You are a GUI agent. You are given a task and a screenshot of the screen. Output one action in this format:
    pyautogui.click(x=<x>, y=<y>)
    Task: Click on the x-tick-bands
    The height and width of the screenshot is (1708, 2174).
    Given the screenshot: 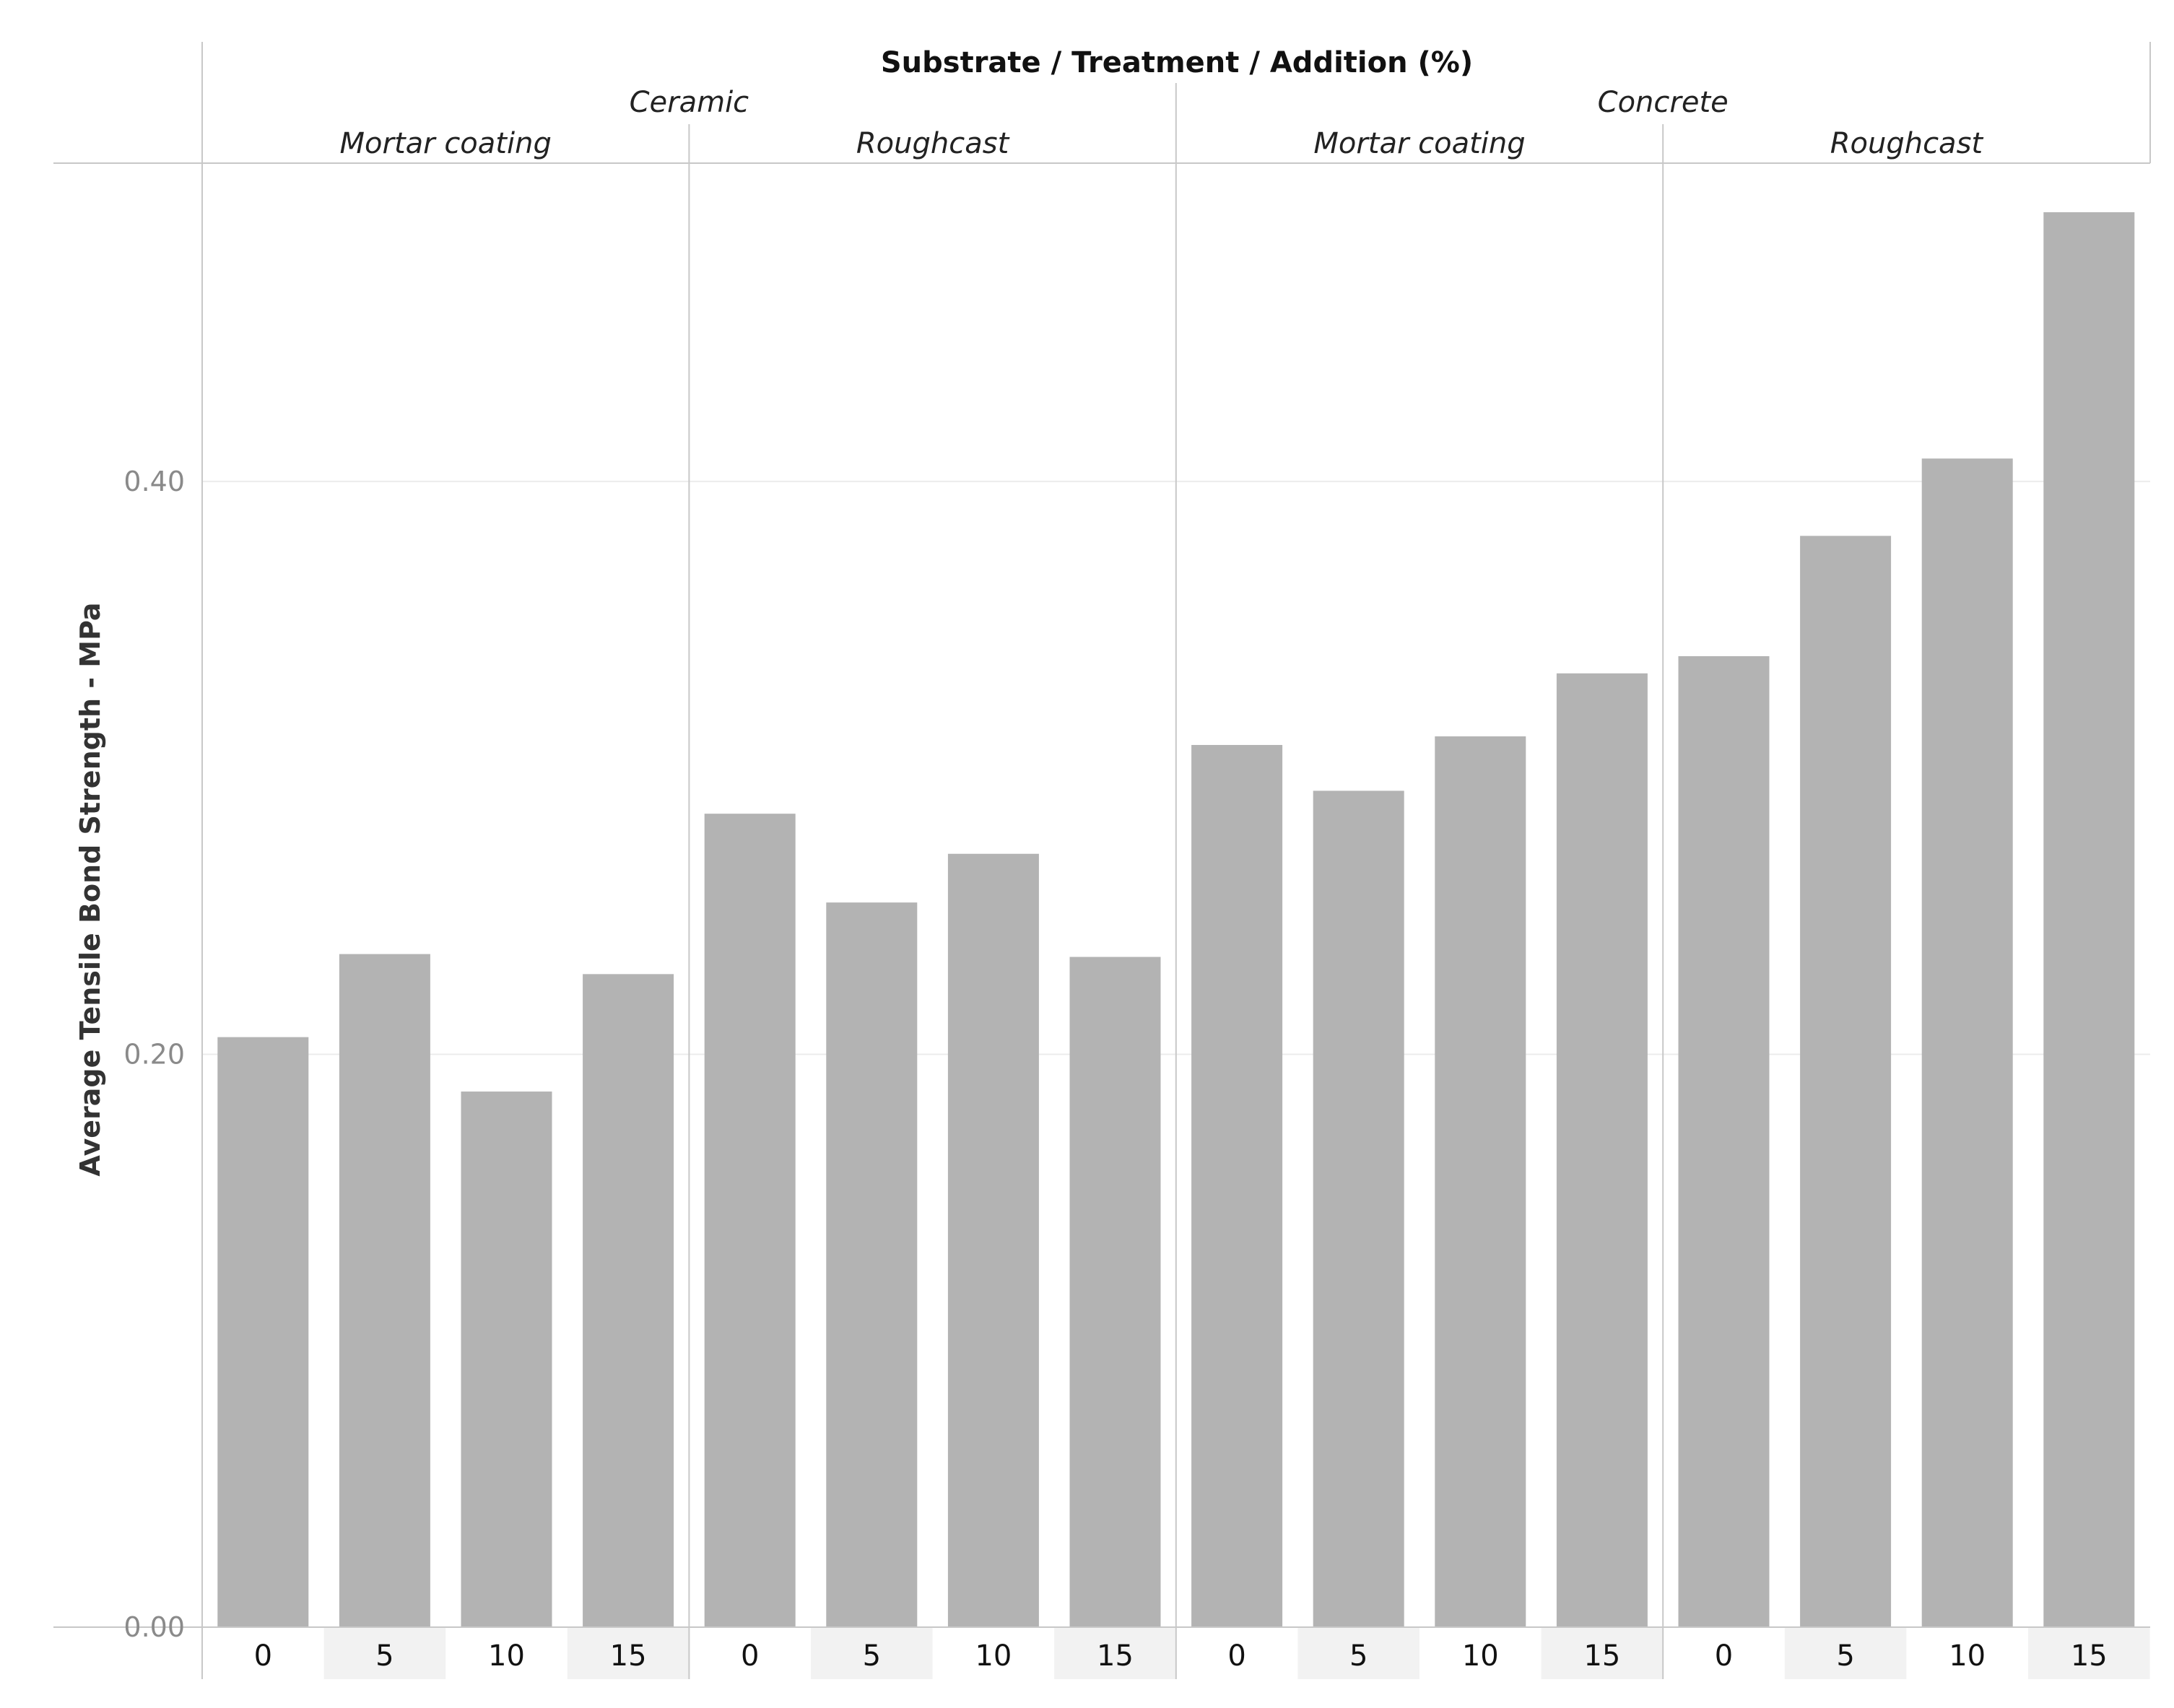 What is the action you would take?
    pyautogui.click(x=1236, y=1653)
    